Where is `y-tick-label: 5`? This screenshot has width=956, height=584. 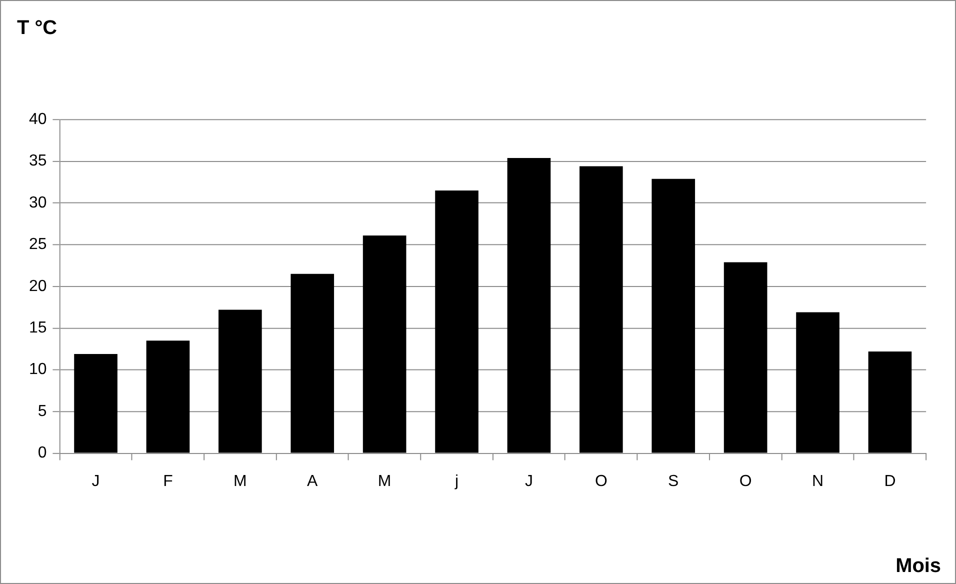
y-tick-label: 5 is located at coordinates (42, 411).